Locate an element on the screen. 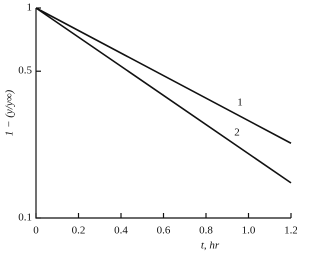  x-tick-label: 1.2 is located at coordinates (290, 231).